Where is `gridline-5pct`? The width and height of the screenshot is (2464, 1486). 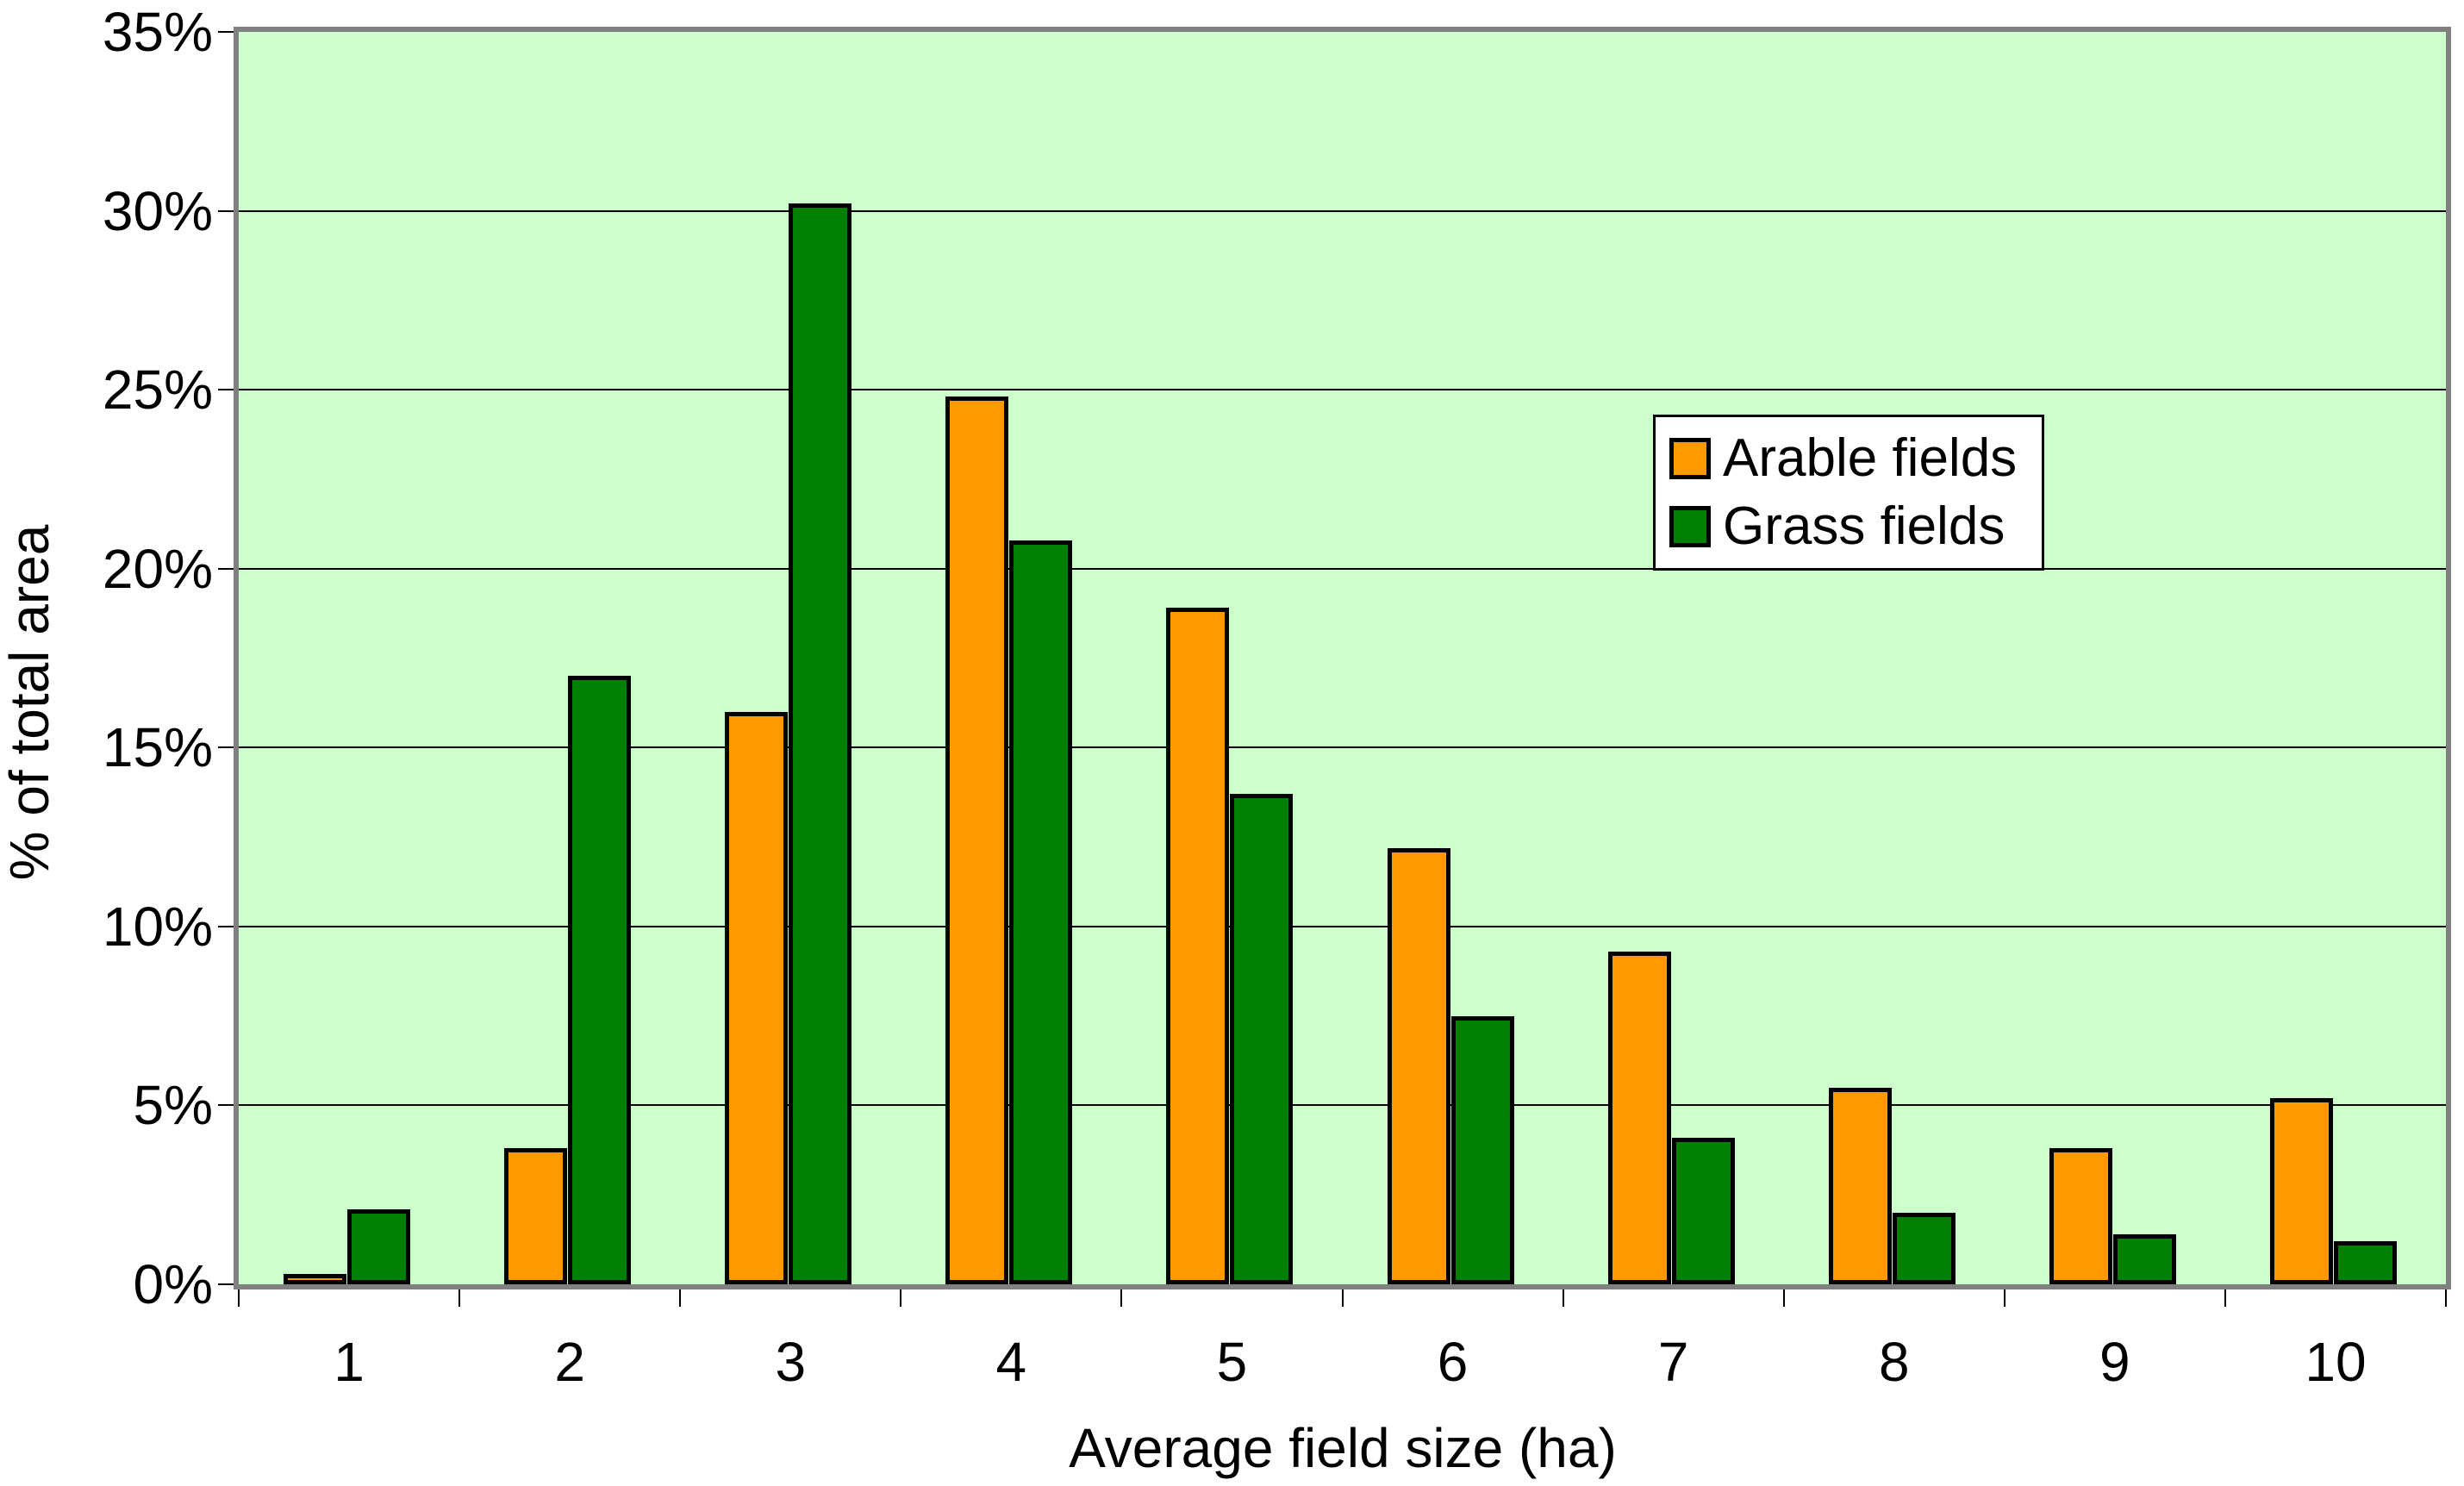
gridline-5pct is located at coordinates (1342, 1105).